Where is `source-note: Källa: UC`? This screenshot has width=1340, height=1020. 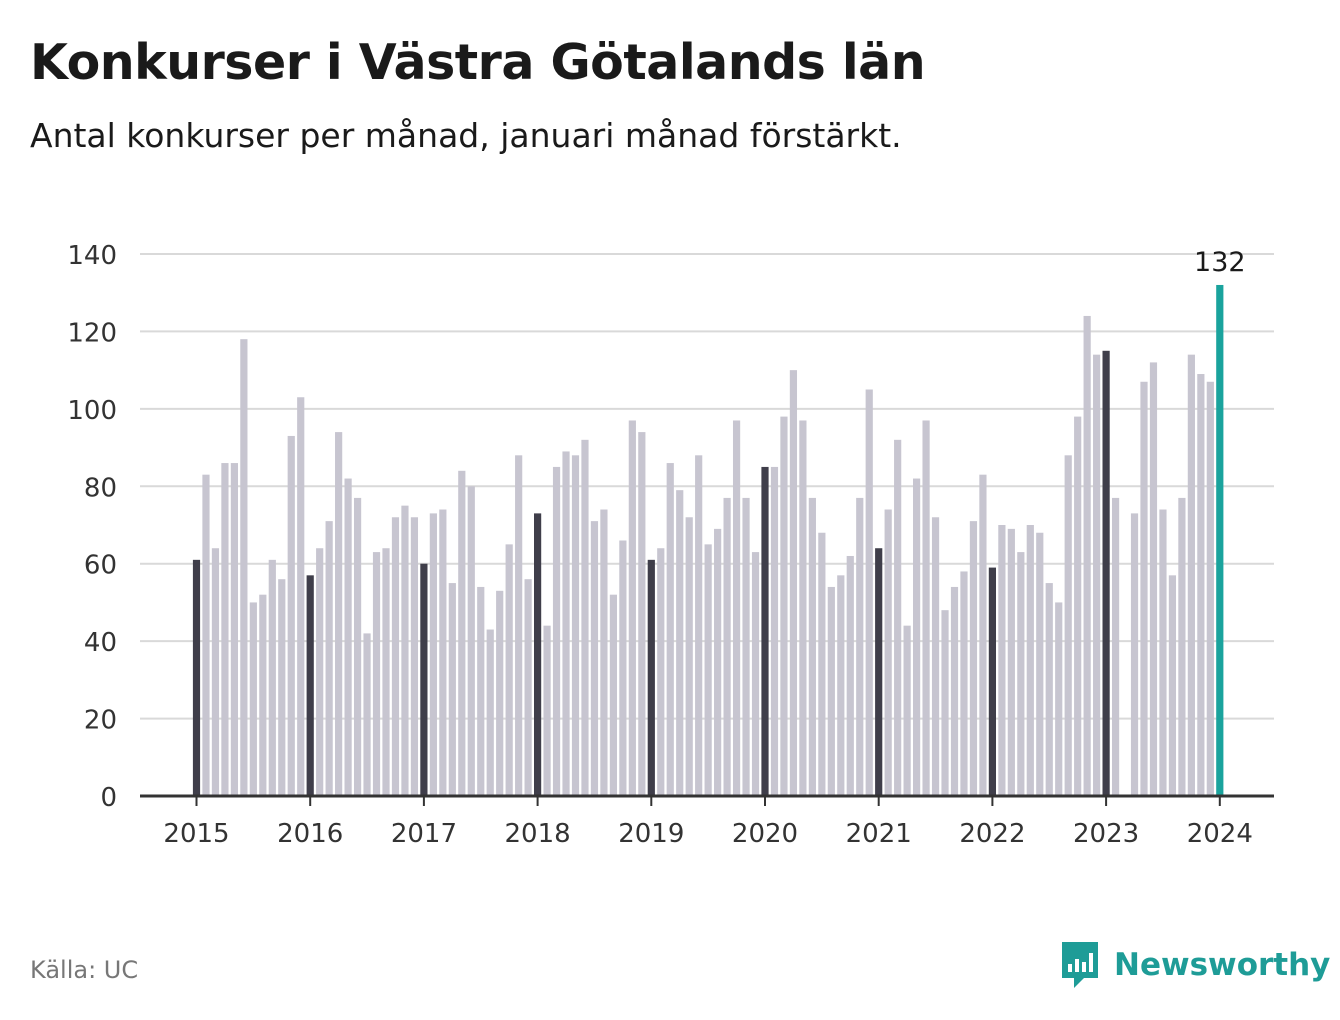
source-note: Källa: UC is located at coordinates (84, 970).